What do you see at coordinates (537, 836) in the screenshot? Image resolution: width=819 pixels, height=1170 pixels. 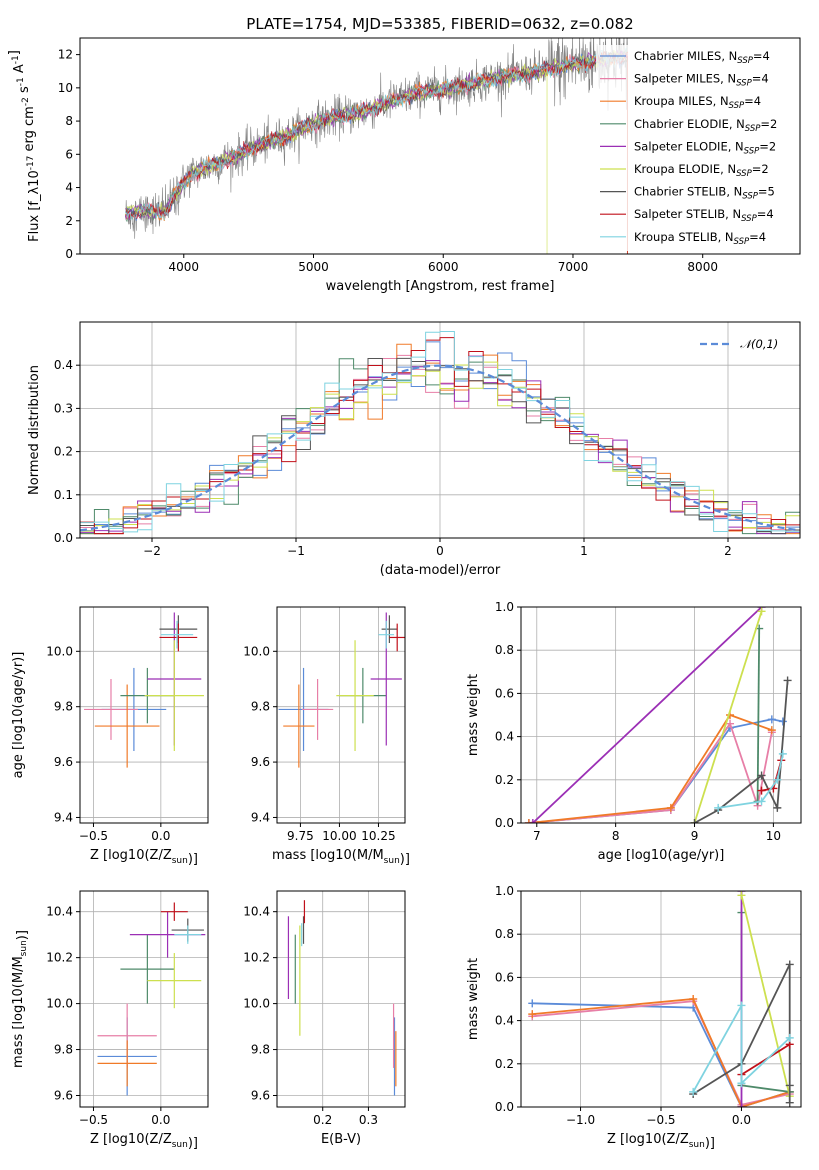 I see `x-tick-label: 7` at bounding box center [537, 836].